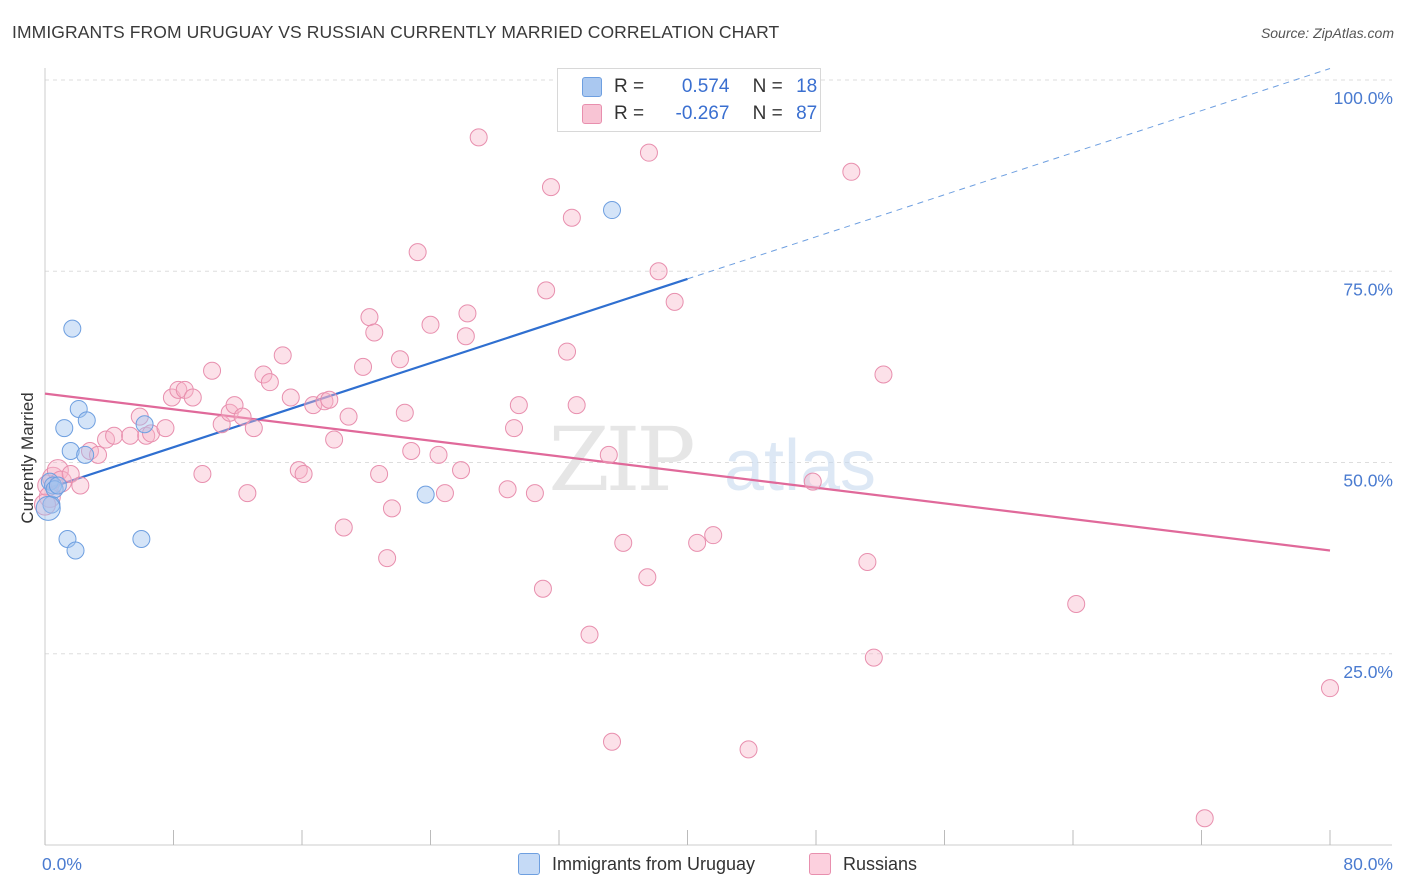  Describe the element at coordinates (1009, 174) in the screenshot. I see `trend-line-uruguay-extension` at that location.